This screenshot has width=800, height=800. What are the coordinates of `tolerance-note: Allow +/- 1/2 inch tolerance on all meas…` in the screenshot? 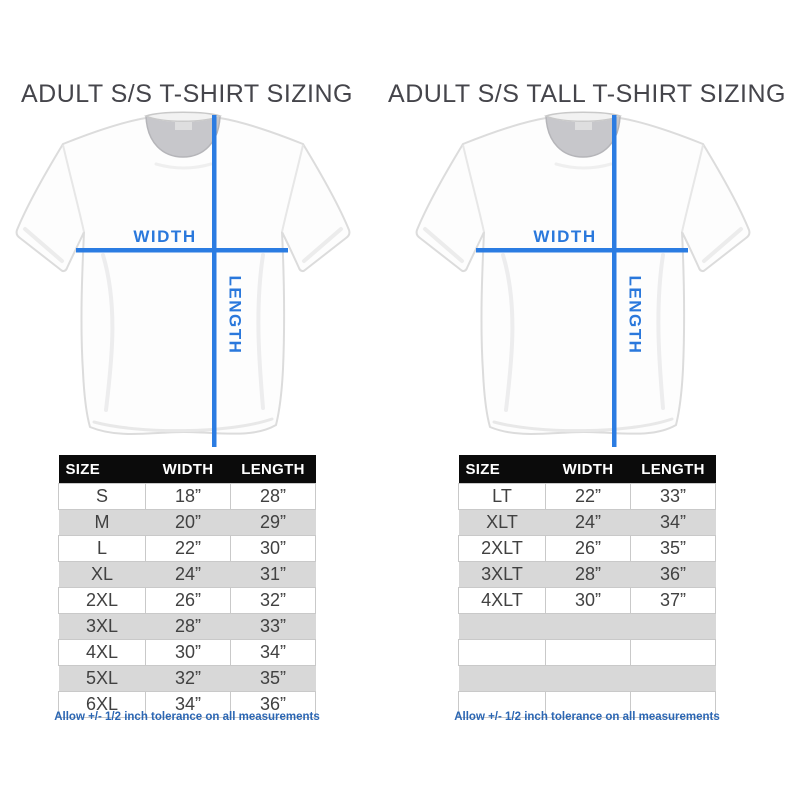 It's located at (187, 717).